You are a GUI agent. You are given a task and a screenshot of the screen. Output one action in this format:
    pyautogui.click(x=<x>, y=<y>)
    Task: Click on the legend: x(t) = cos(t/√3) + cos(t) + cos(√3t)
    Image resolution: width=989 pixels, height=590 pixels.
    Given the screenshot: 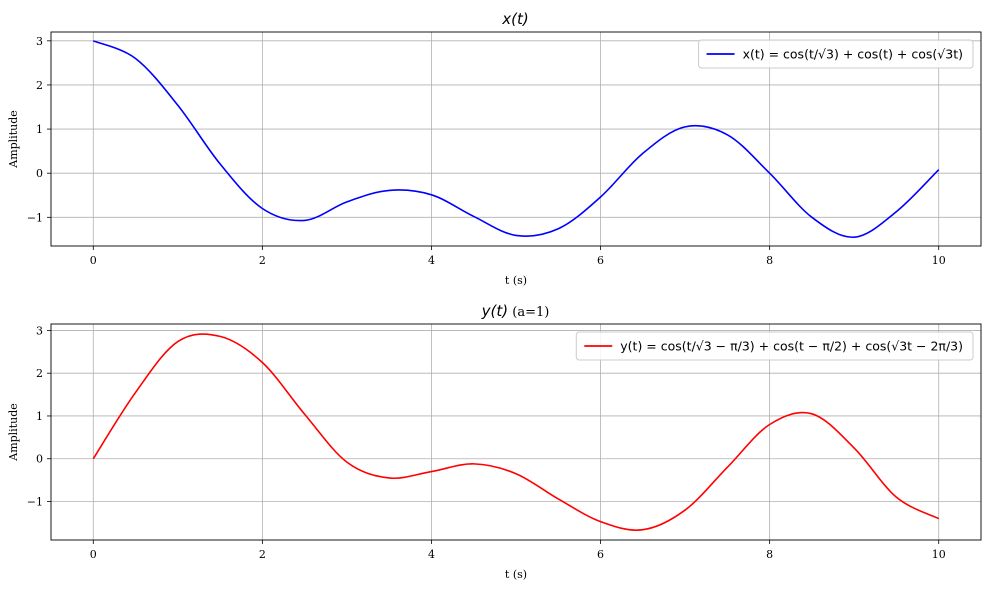 What is the action you would take?
    pyautogui.click(x=836, y=54)
    